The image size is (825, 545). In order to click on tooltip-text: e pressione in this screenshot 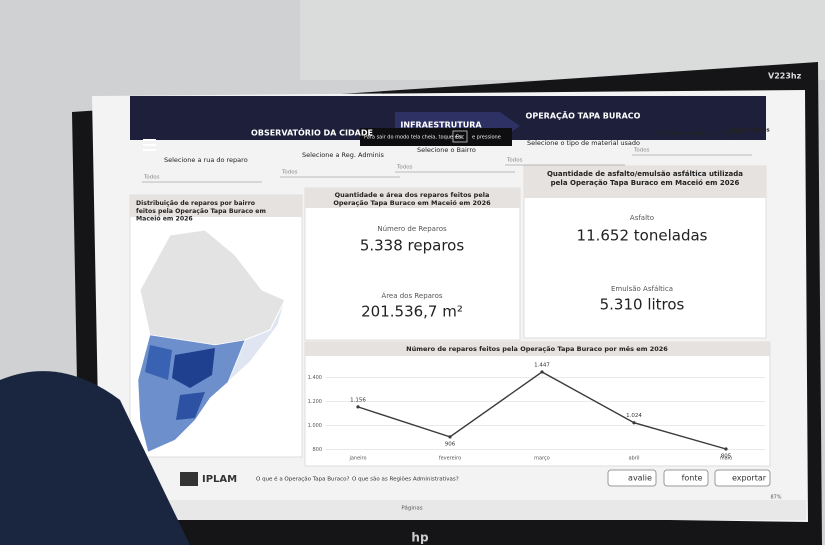, I will do `click(486, 138)`.